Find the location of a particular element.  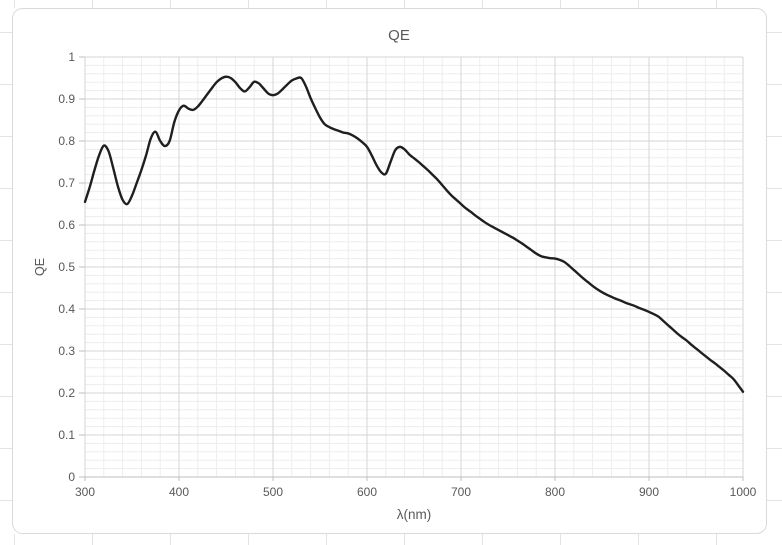

y-tick-label: 0.8 is located at coordinates (66, 141).